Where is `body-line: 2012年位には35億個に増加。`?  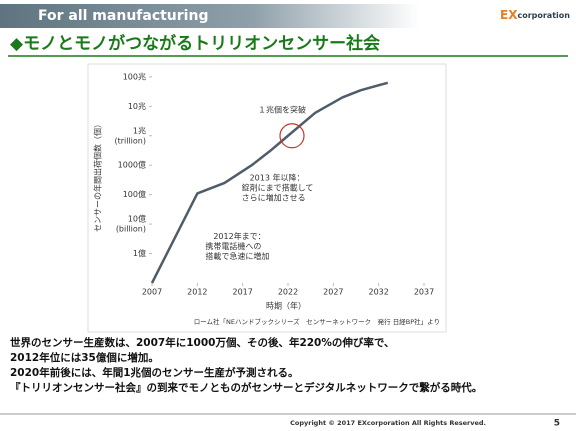 body-line: 2012年位には35億個に増加。 is located at coordinates (84, 357).